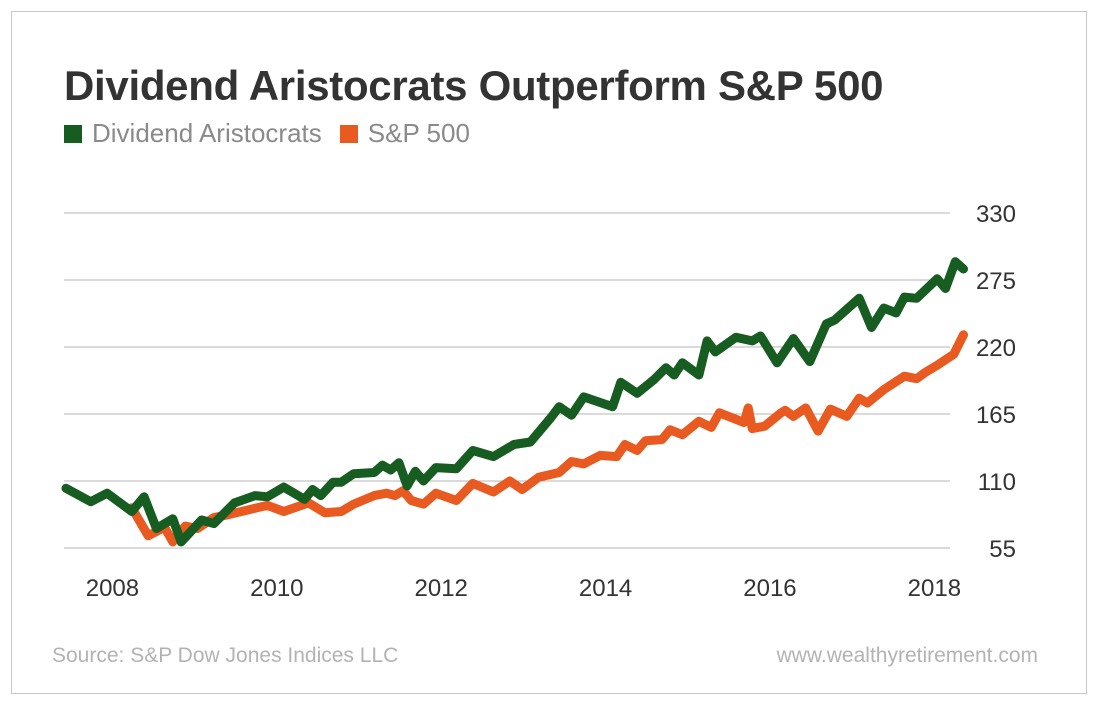 The image size is (1100, 714). I want to click on legend: Dividend Aristocrats S&P 500, so click(276, 133).